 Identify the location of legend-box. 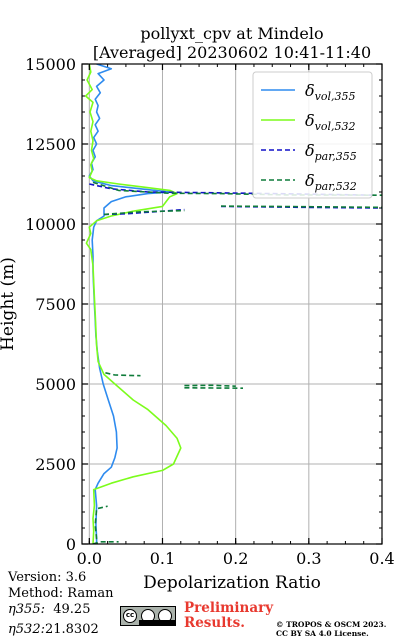
(312, 135).